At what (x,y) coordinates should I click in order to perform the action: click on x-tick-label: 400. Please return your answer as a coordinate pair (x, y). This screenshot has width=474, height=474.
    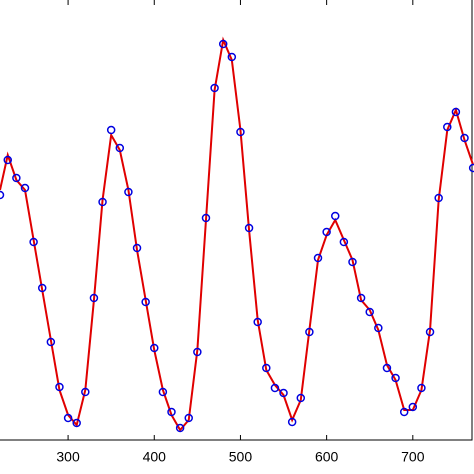
    Looking at the image, I should click on (155, 457).